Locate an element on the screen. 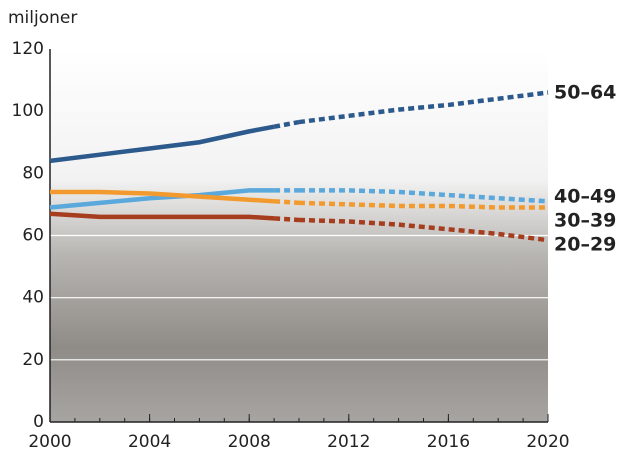 The width and height of the screenshot is (620, 455). y-tick-label: 60 is located at coordinates (33, 236).